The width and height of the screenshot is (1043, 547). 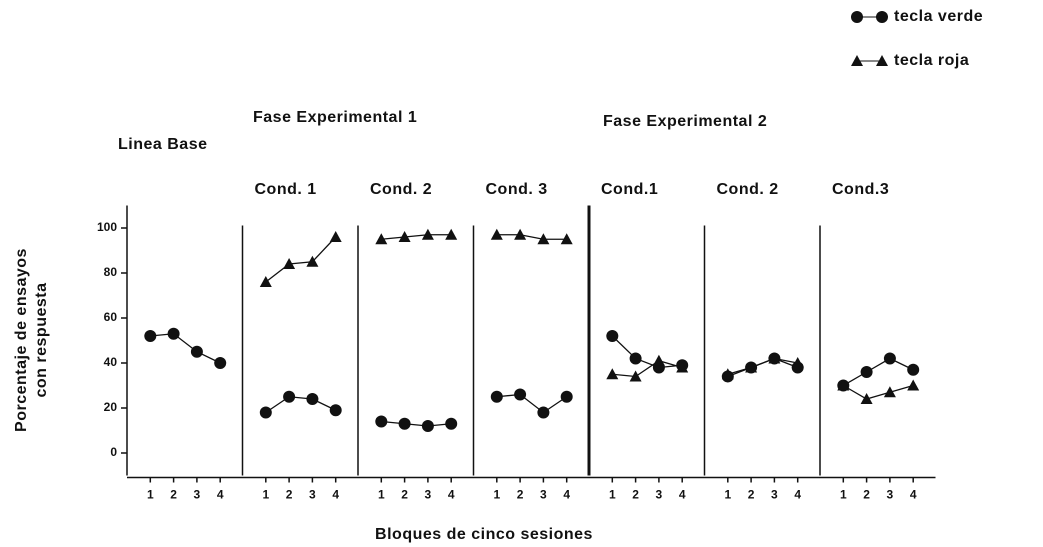 What do you see at coordinates (111, 272) in the screenshot?
I see `y-tick-label: 80` at bounding box center [111, 272].